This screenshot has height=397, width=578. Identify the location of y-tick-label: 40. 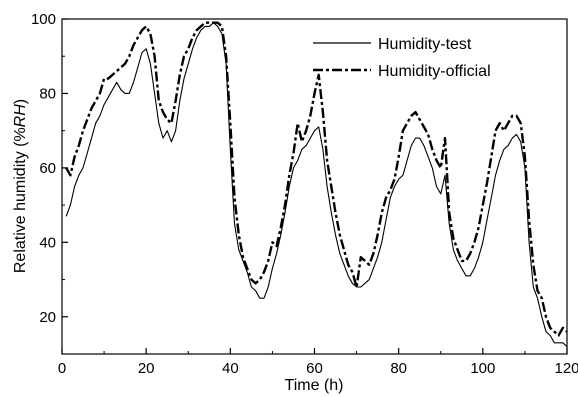
(47, 242).